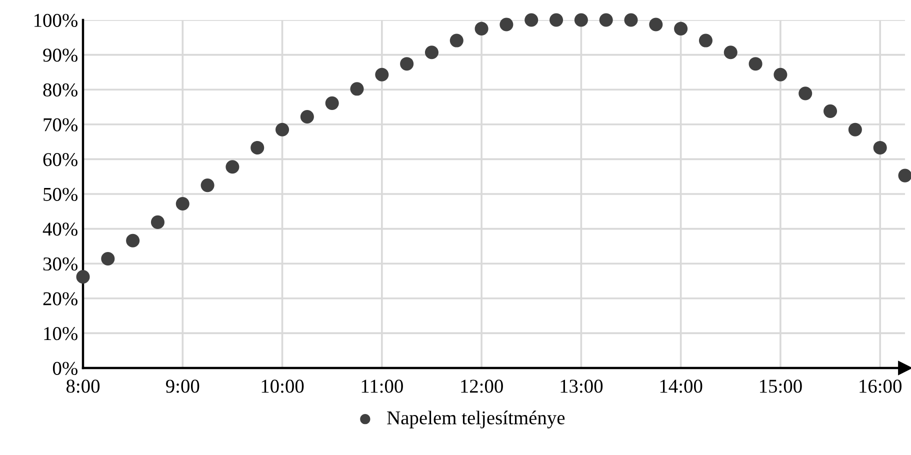 This screenshot has height=455, width=911. What do you see at coordinates (61, 333) in the screenshot?
I see `y-tick-label: 10%` at bounding box center [61, 333].